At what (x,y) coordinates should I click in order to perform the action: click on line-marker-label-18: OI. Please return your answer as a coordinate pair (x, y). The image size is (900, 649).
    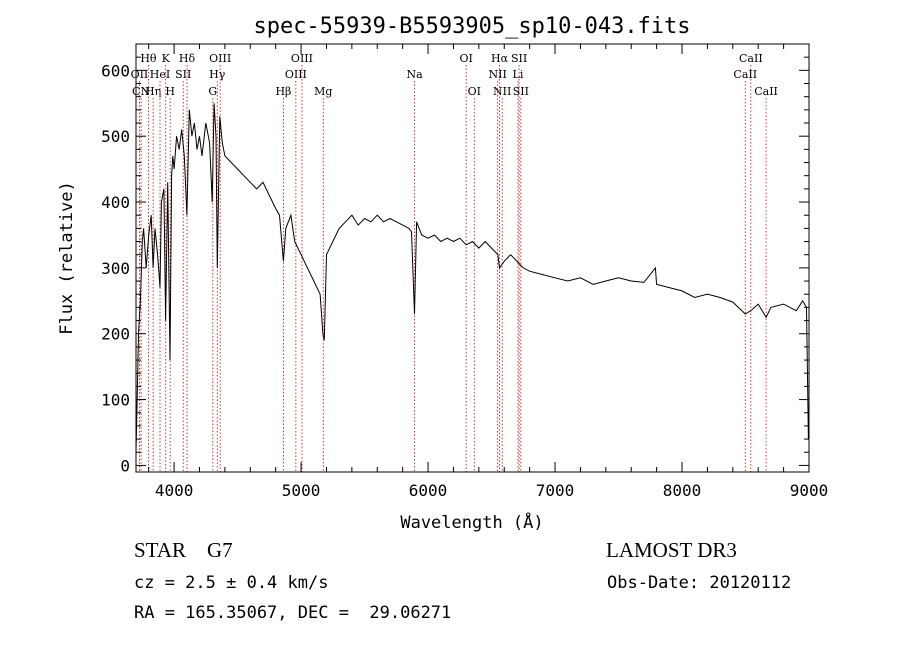
    Looking at the image, I should click on (474, 91).